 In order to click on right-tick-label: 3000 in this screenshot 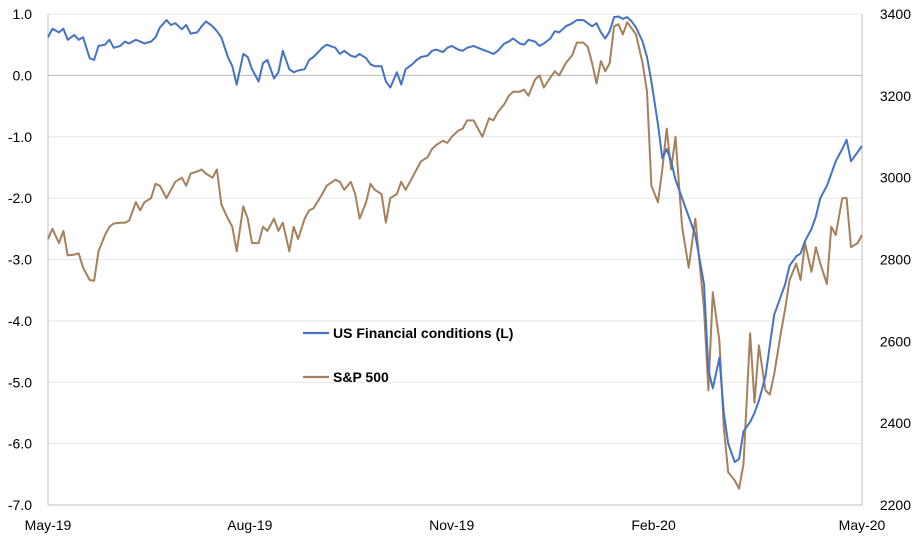, I will do `click(895, 178)`.